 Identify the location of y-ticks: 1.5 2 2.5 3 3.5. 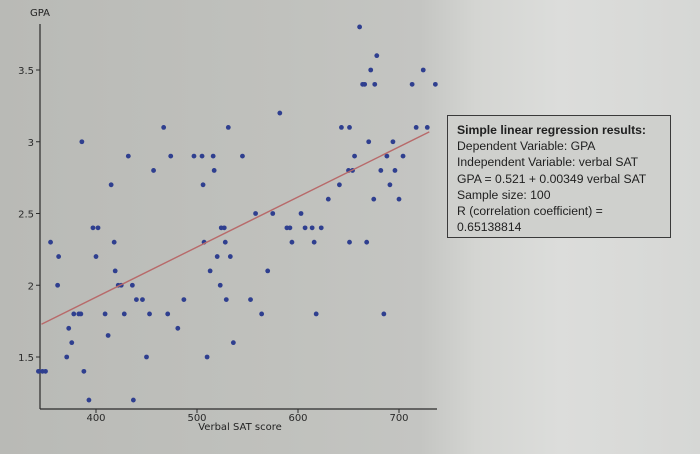
(29, 215).